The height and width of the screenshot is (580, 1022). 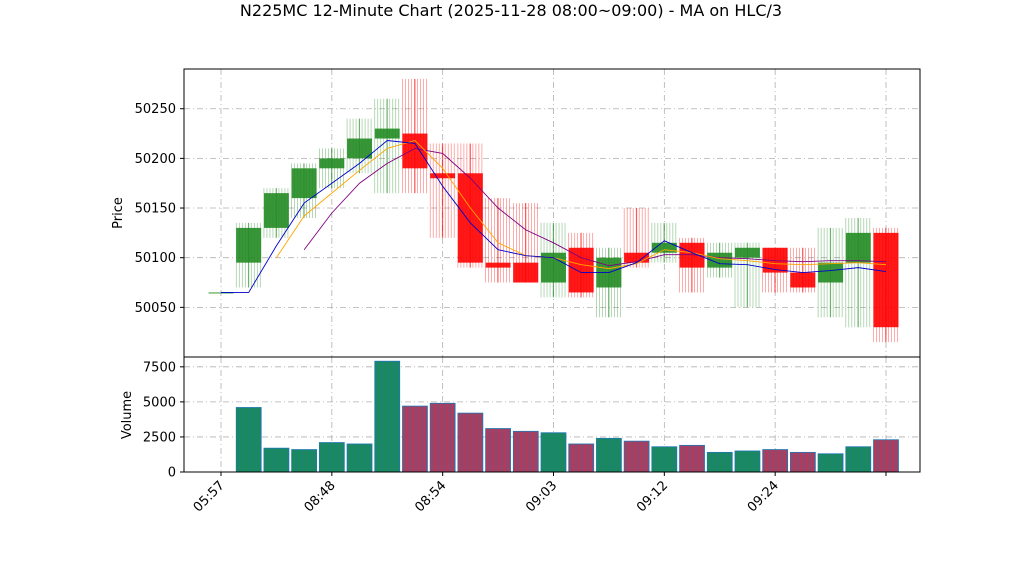 I want to click on x-axis: 05:57 08:48 08:54 09:03 09:12 09:24, so click(x=539, y=493).